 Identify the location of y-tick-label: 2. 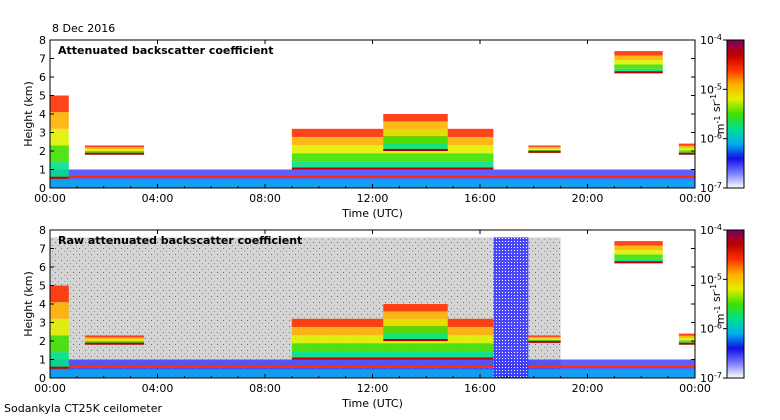
(42, 341).